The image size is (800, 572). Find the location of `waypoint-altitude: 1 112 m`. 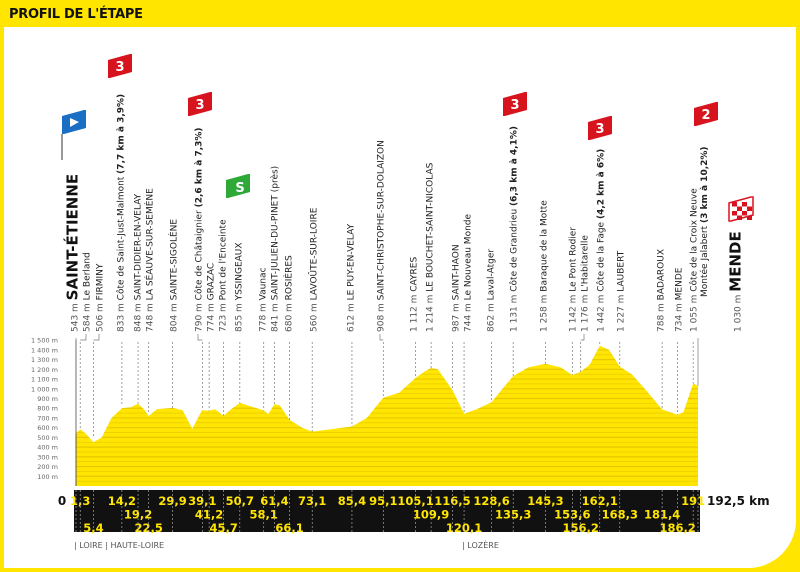

waypoint-altitude: 1 112 m is located at coordinates (415, 312).